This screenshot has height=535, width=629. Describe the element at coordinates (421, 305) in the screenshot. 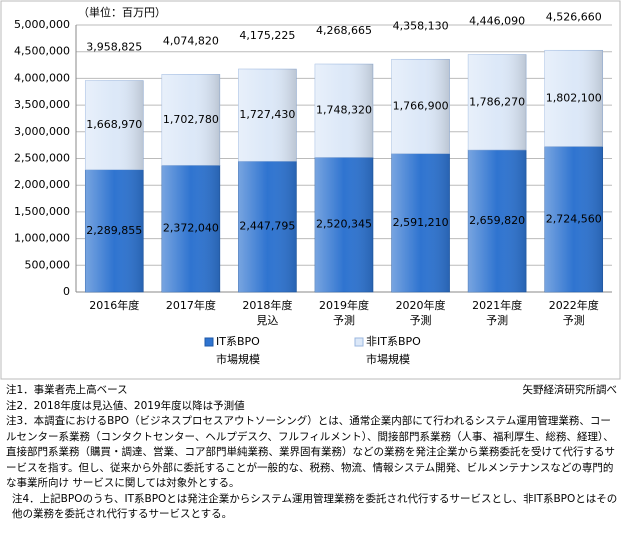

I see `x-tick-label: 2020年度` at that location.